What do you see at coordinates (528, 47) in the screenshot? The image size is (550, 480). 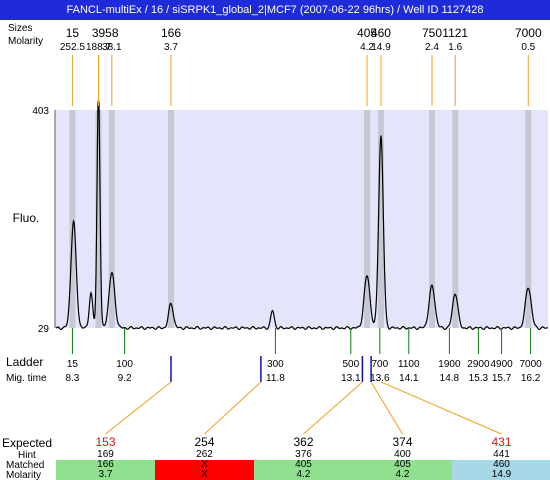 I see `peak-molarity-8: 0.5` at bounding box center [528, 47].